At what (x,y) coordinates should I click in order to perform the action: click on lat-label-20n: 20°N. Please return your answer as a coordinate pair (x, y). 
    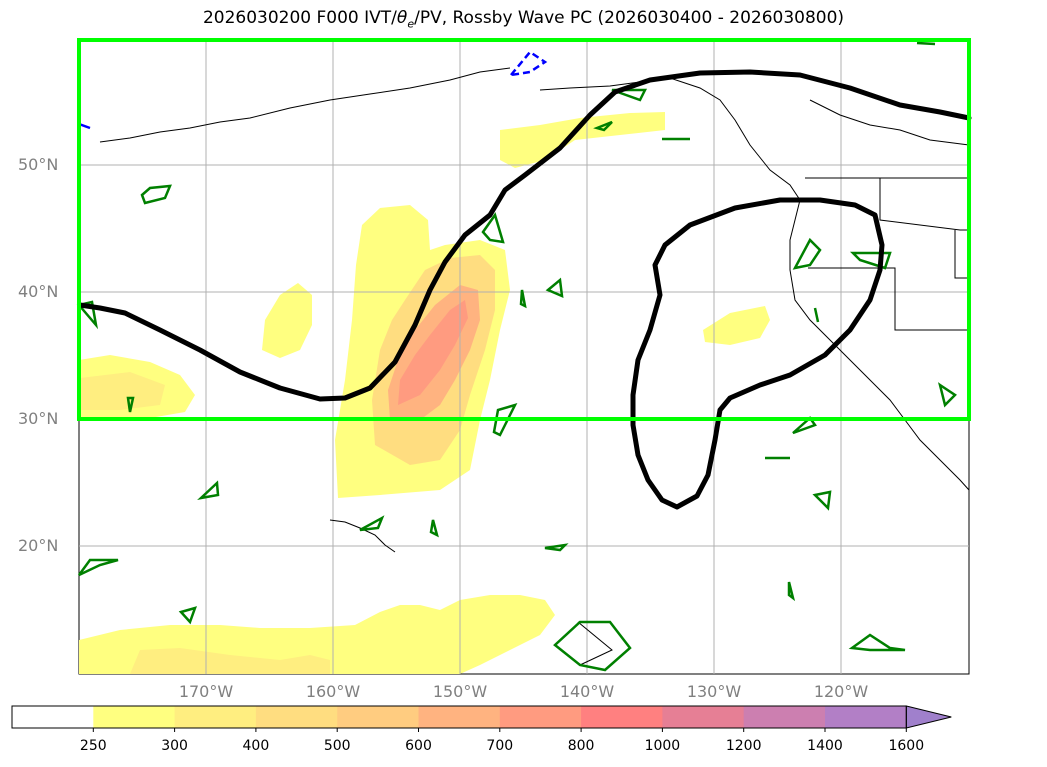
    Looking at the image, I should click on (38, 545).